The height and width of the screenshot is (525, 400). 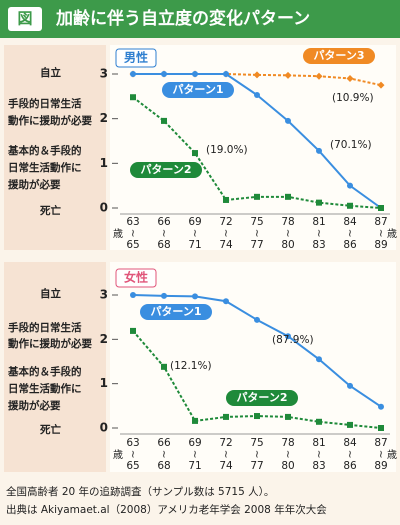 What do you see at coordinates (140, 491) in the screenshot?
I see `footer-line: 全国高齢者 20 年の追跡調査（サンプル数は 5715 人）。` at bounding box center [140, 491].